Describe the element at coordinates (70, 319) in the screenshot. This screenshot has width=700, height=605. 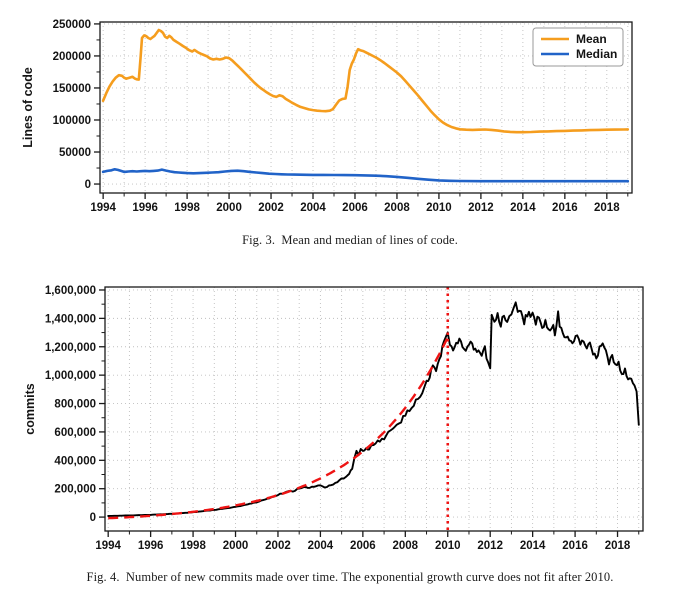
I see `svg-text: 1,400,000` at that location.